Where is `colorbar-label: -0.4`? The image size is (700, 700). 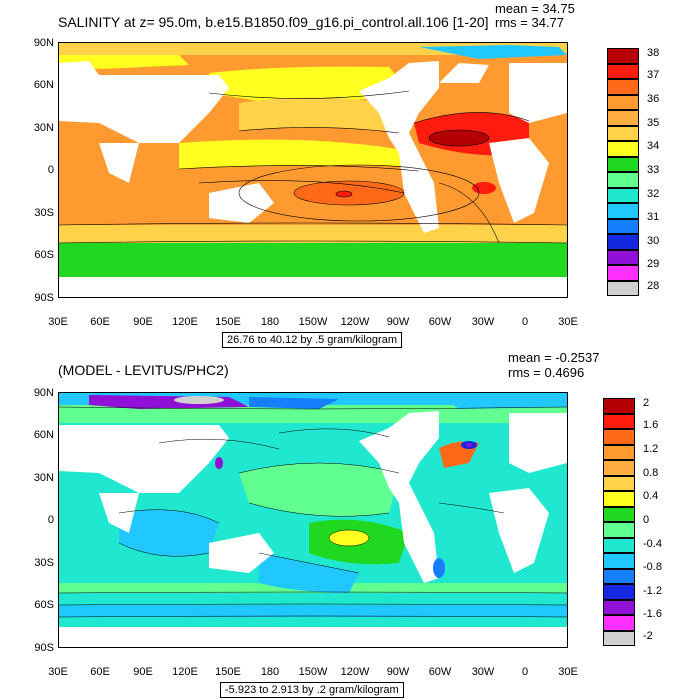 colorbar-label: -0.4 is located at coordinates (652, 544).